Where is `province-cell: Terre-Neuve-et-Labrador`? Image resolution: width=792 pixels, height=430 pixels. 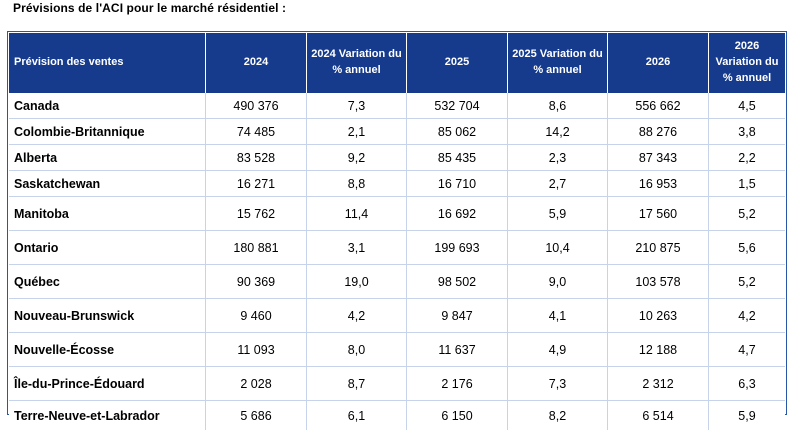
province-cell: Terre-Neuve-et-Labrador is located at coordinates (107, 415).